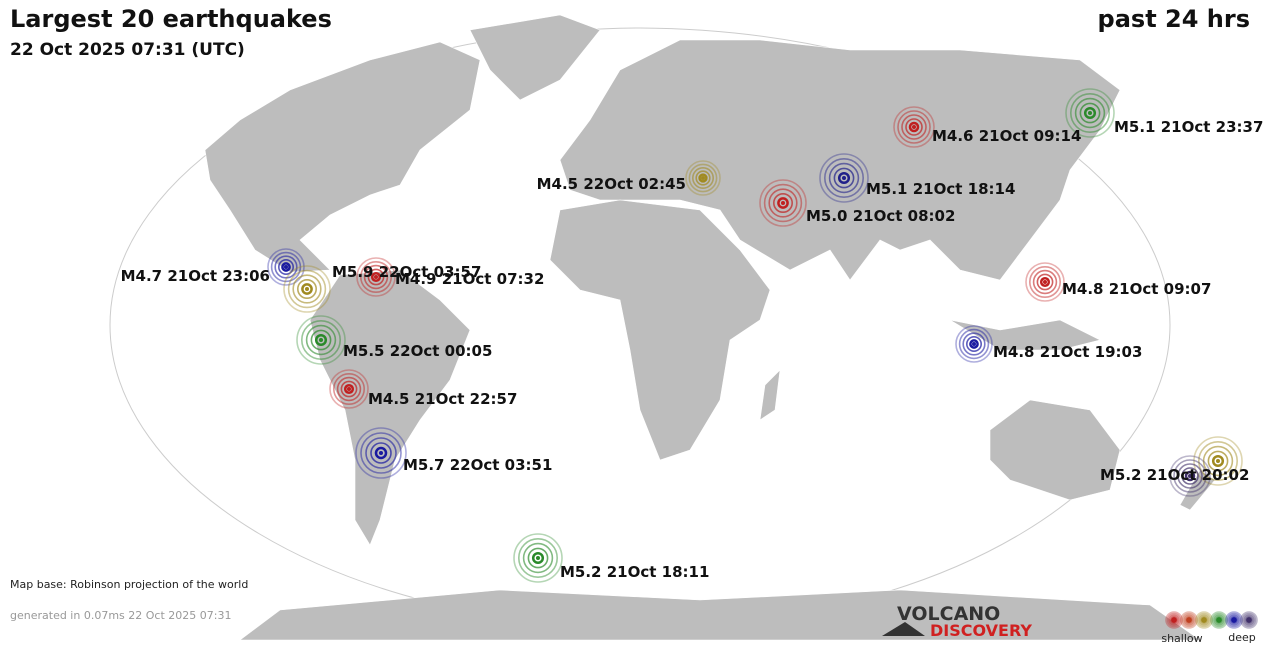 This screenshot has width=1280, height=650. What do you see at coordinates (981, 630) in the screenshot?
I see `logo-bottom: DISCOVERY` at bounding box center [981, 630].